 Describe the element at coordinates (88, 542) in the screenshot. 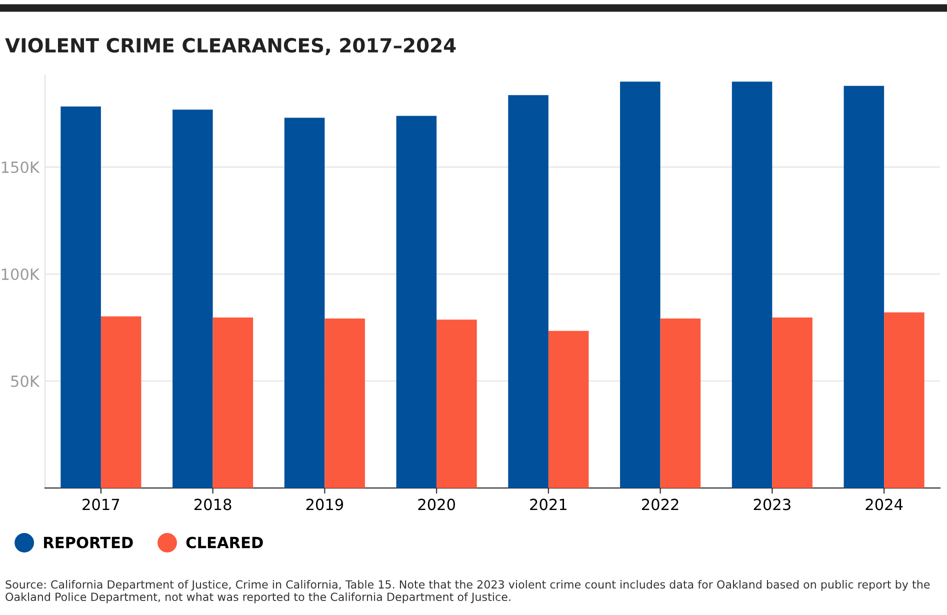

I see `legend-label: REPORTED` at that location.